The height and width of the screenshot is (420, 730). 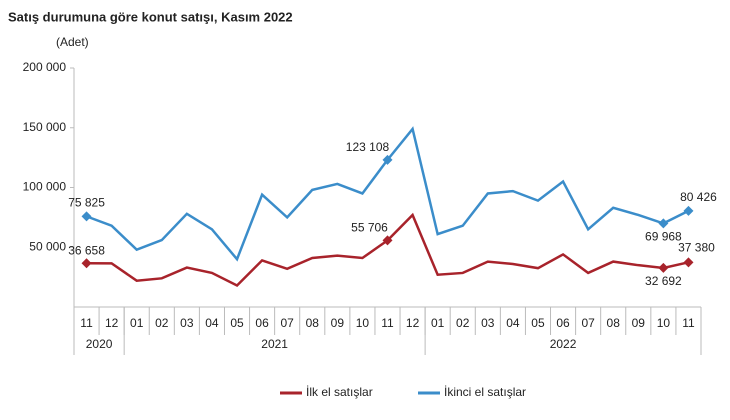 I want to click on legend-label: İkinci el satışlar, so click(x=485, y=392).